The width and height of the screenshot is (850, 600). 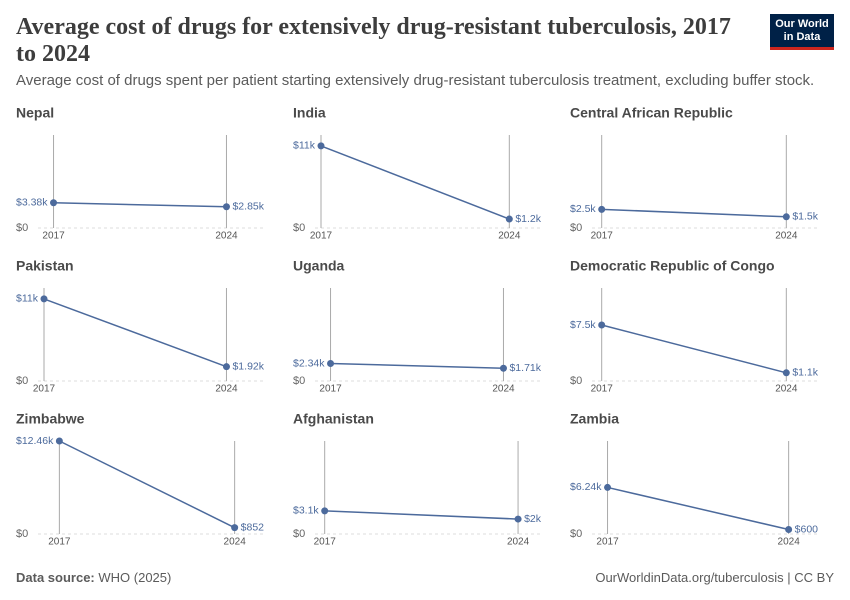 What do you see at coordinates (50, 419) in the screenshot?
I see `panel-title: Zimbabwe` at bounding box center [50, 419].